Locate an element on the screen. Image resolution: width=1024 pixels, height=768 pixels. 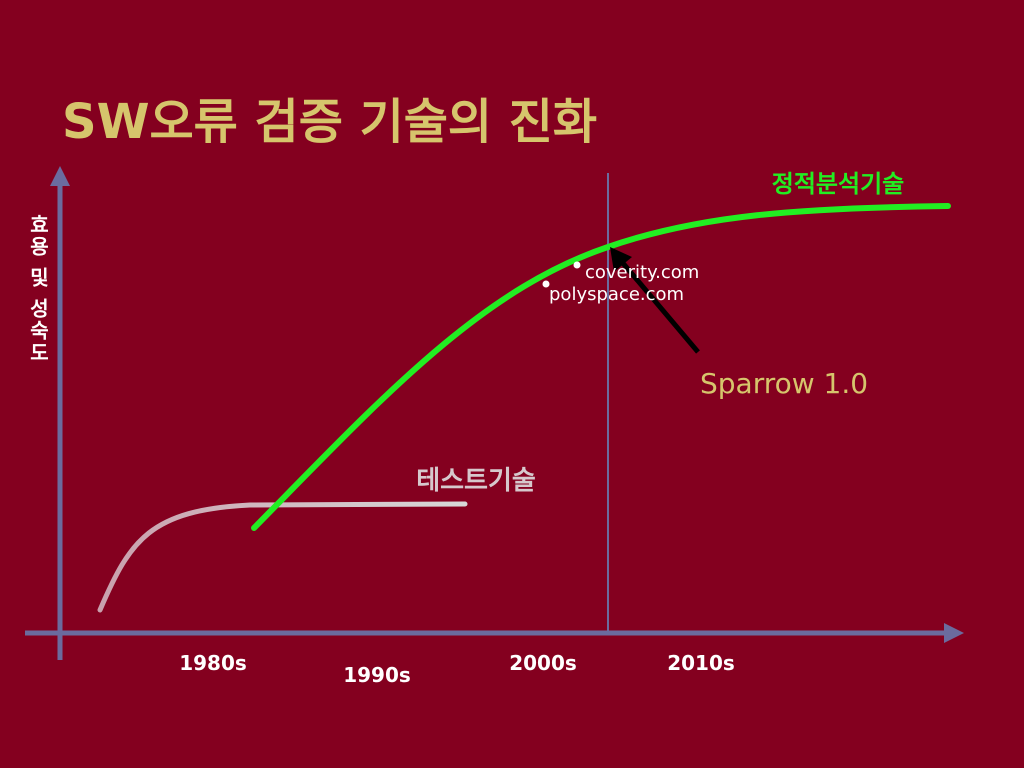
title: SW오류 검증 기술의 진화 is located at coordinates (329, 122).